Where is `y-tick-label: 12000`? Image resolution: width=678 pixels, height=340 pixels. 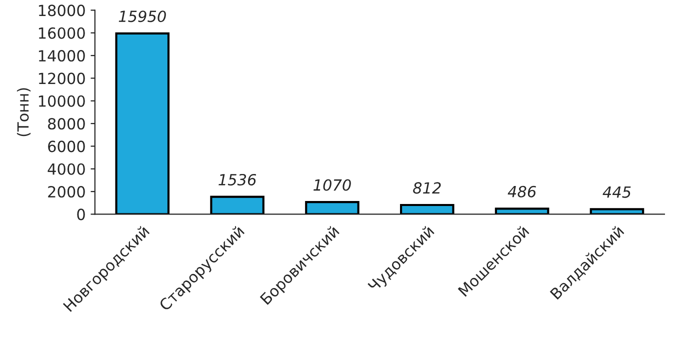
y-tick-label: 12000 is located at coordinates (61, 78).